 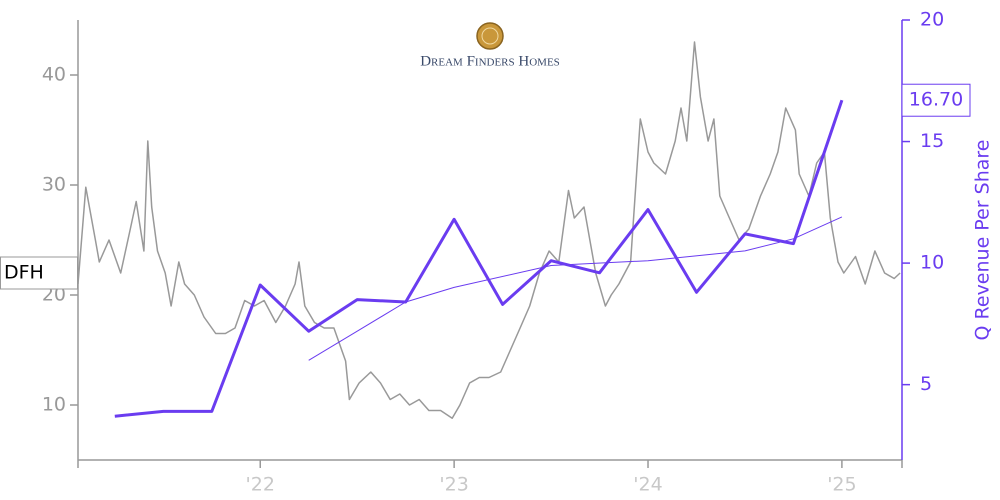 What do you see at coordinates (260, 485) in the screenshot?
I see `x-tick-label: '22` at bounding box center [260, 485].